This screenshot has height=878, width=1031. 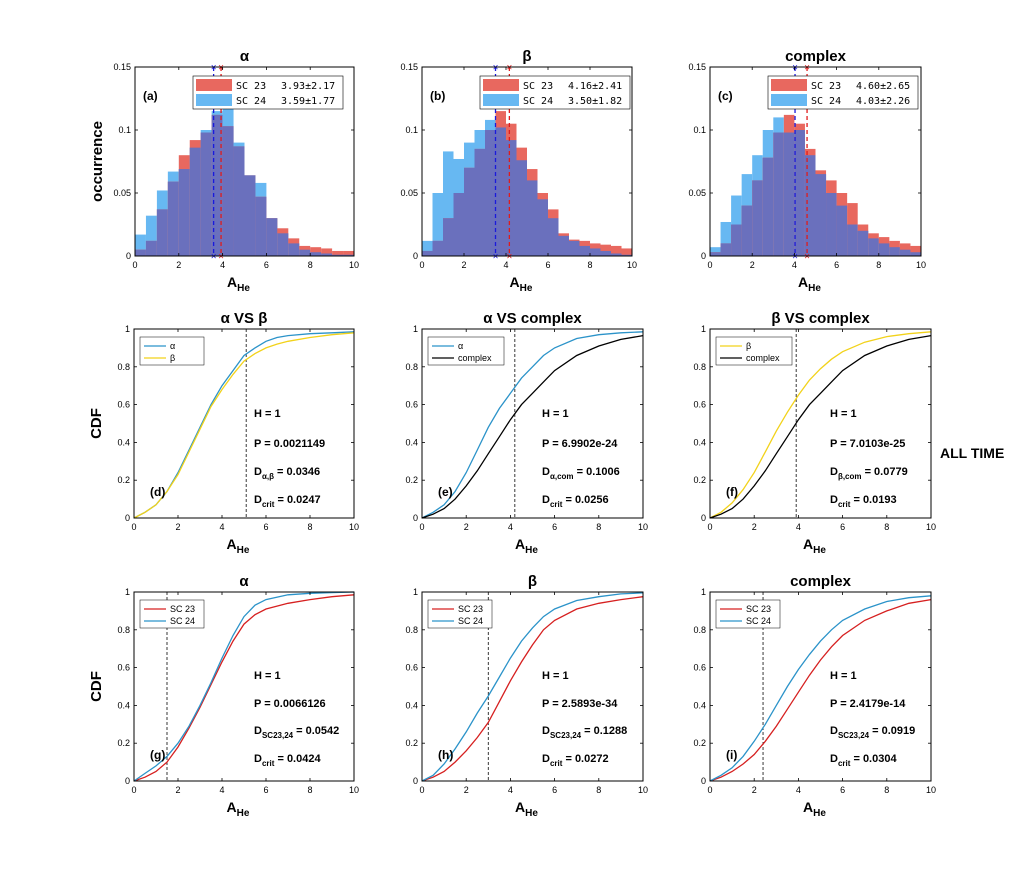 I want to click on stat-line: Dcrit = 0.0256, so click(x=575, y=501).